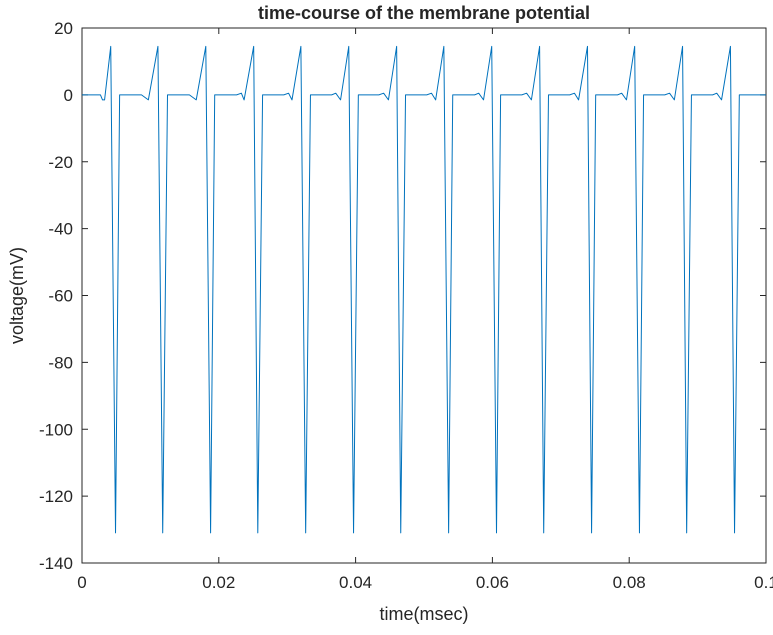 Image resolution: width=773 pixels, height=635 pixels. What do you see at coordinates (424, 614) in the screenshot?
I see `x-axis-label: time(msec)` at bounding box center [424, 614].